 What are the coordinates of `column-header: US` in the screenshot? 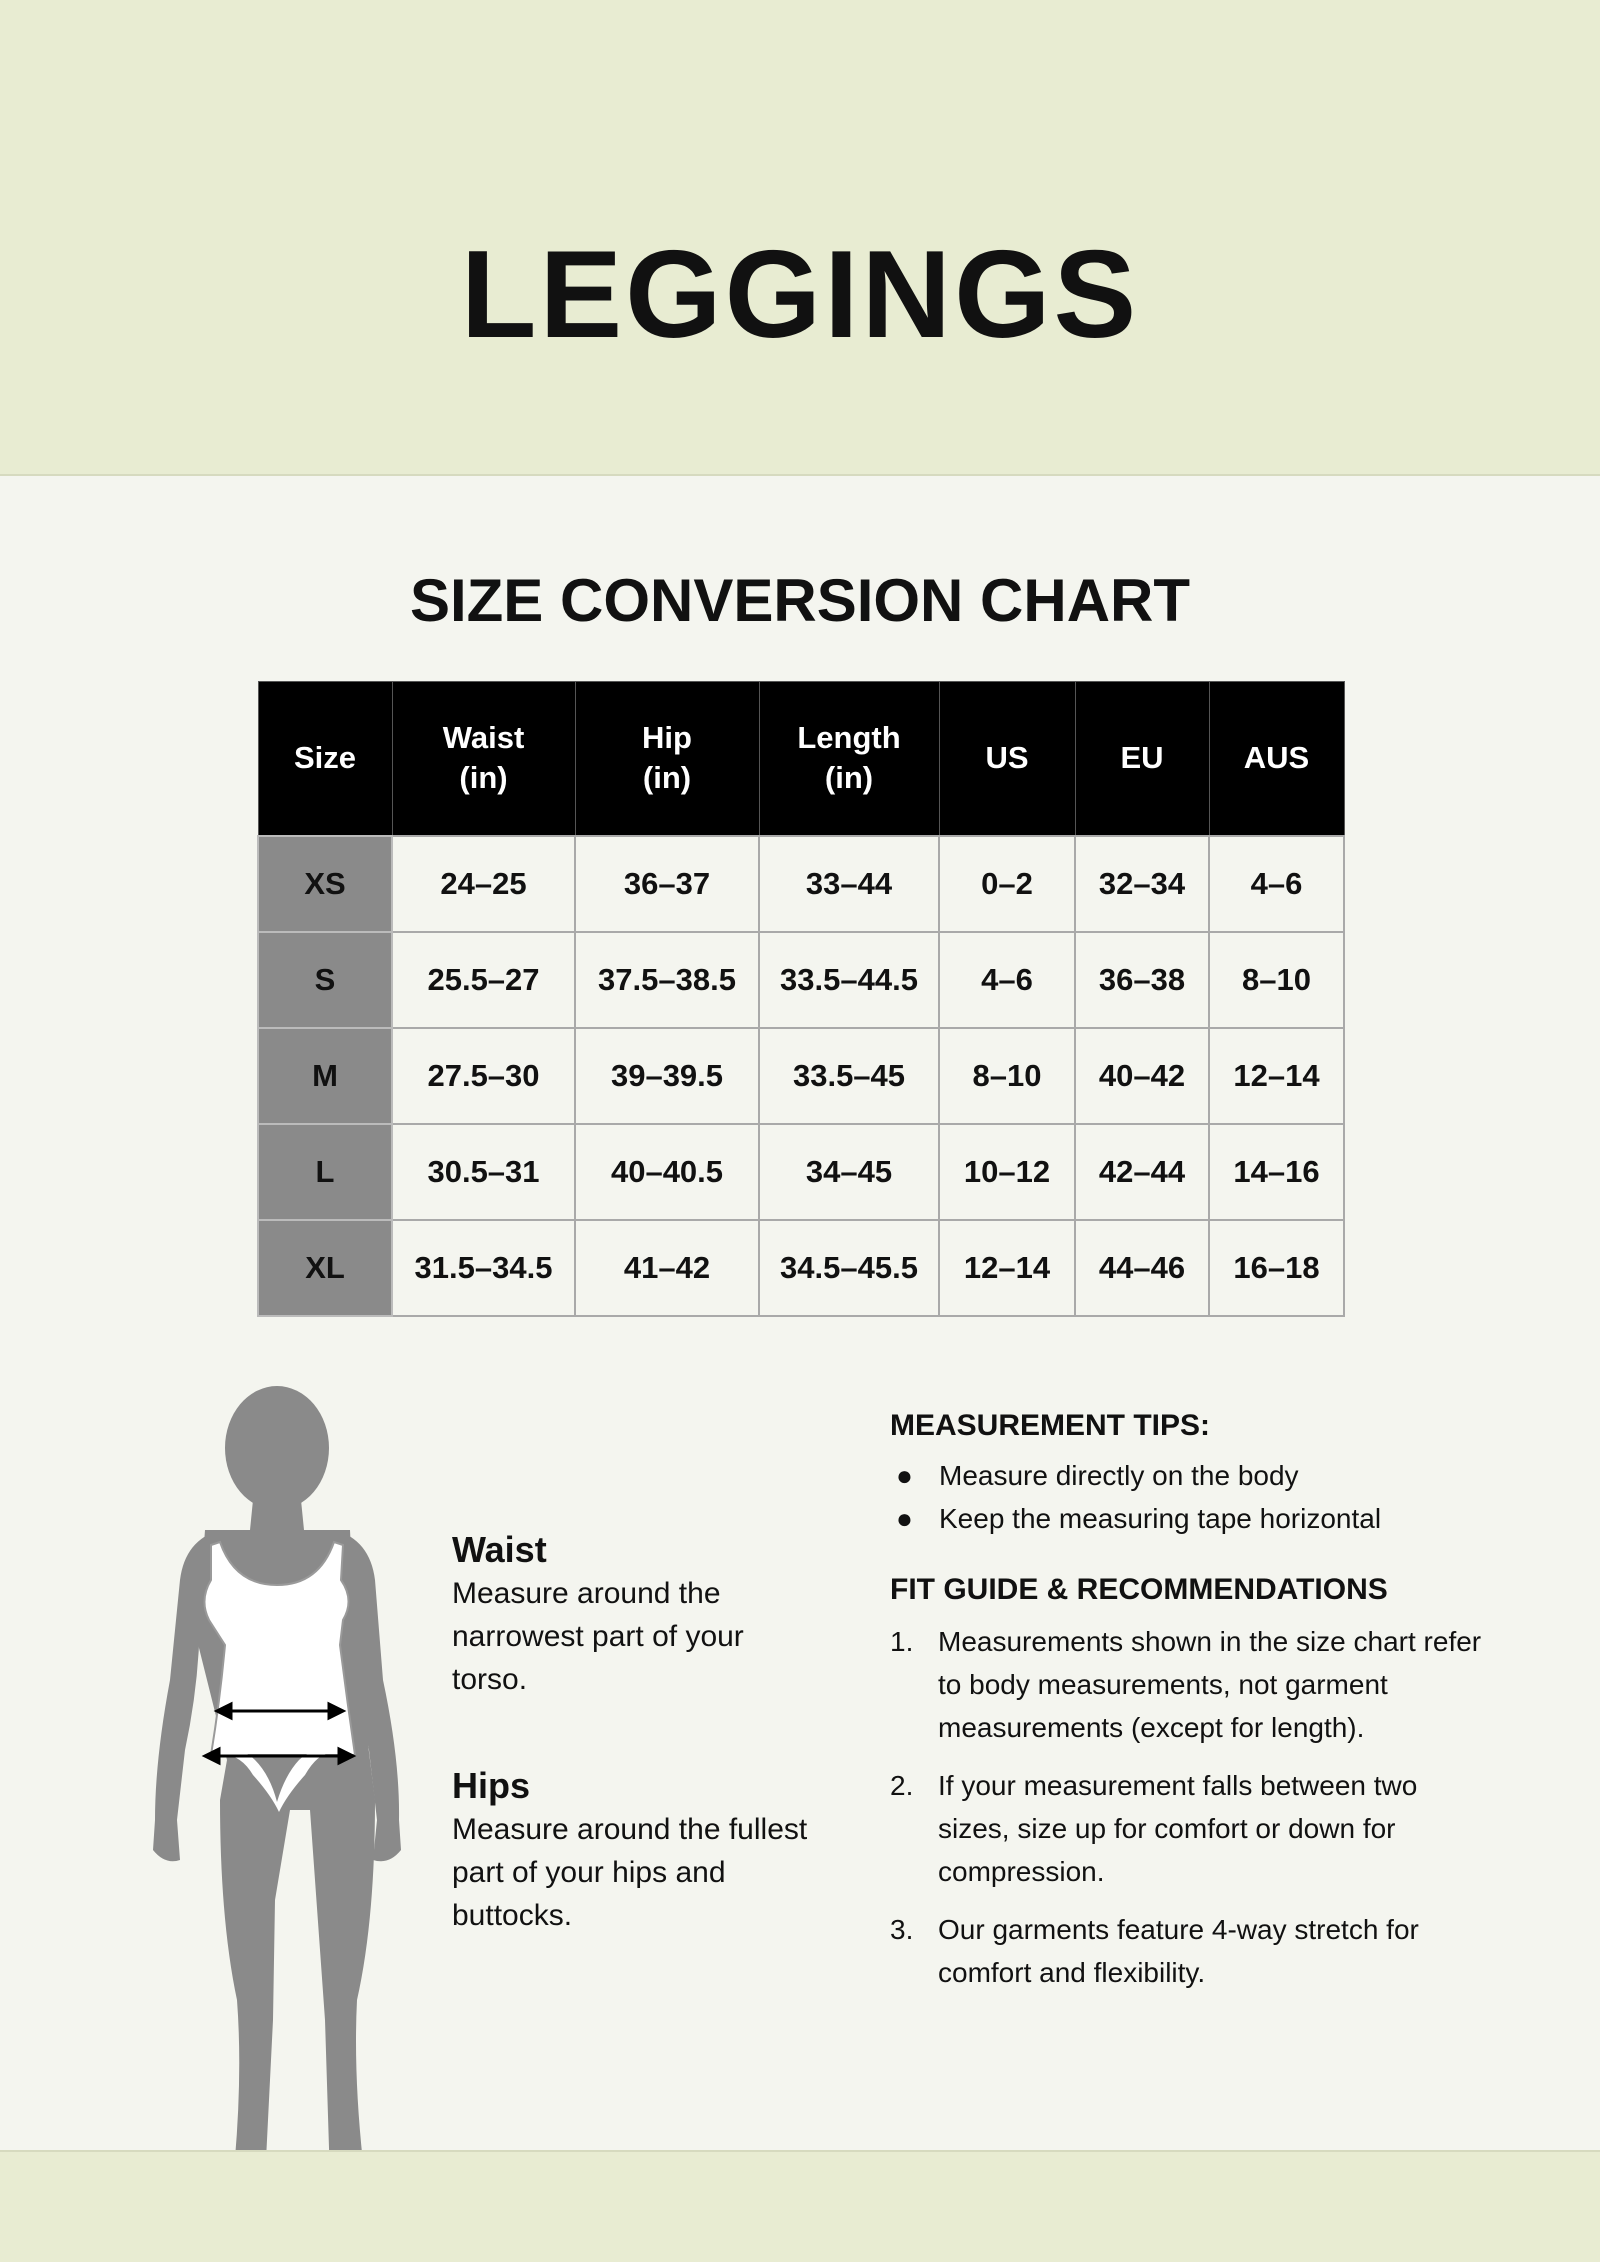 It's located at (1007, 758).